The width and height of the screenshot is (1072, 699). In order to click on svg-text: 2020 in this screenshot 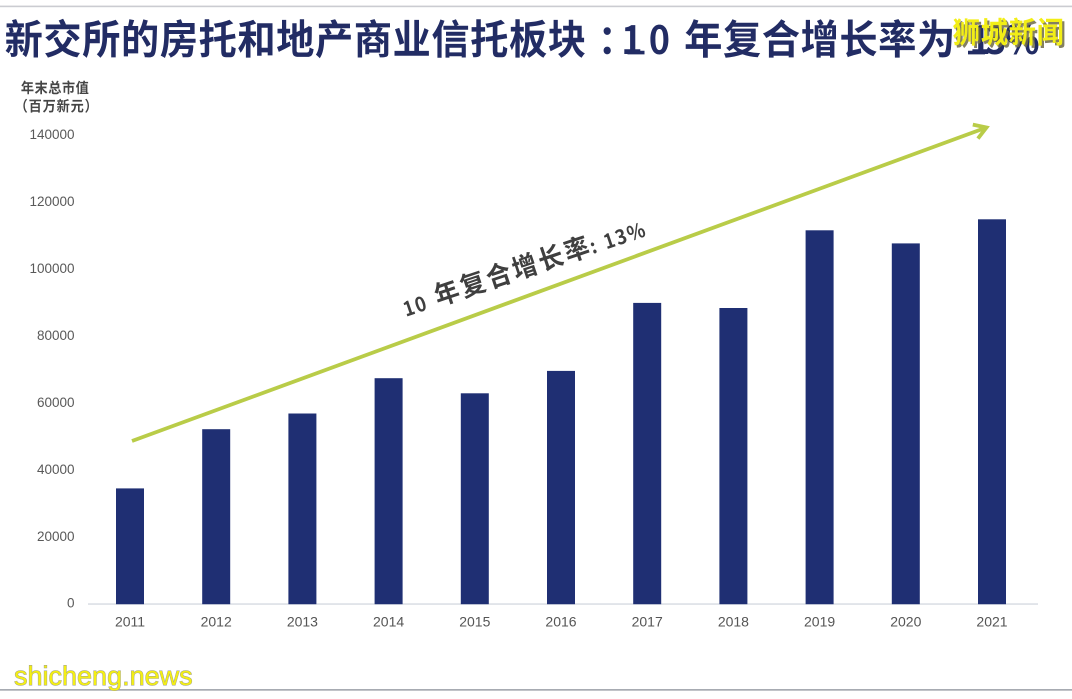, I will do `click(905, 622)`.